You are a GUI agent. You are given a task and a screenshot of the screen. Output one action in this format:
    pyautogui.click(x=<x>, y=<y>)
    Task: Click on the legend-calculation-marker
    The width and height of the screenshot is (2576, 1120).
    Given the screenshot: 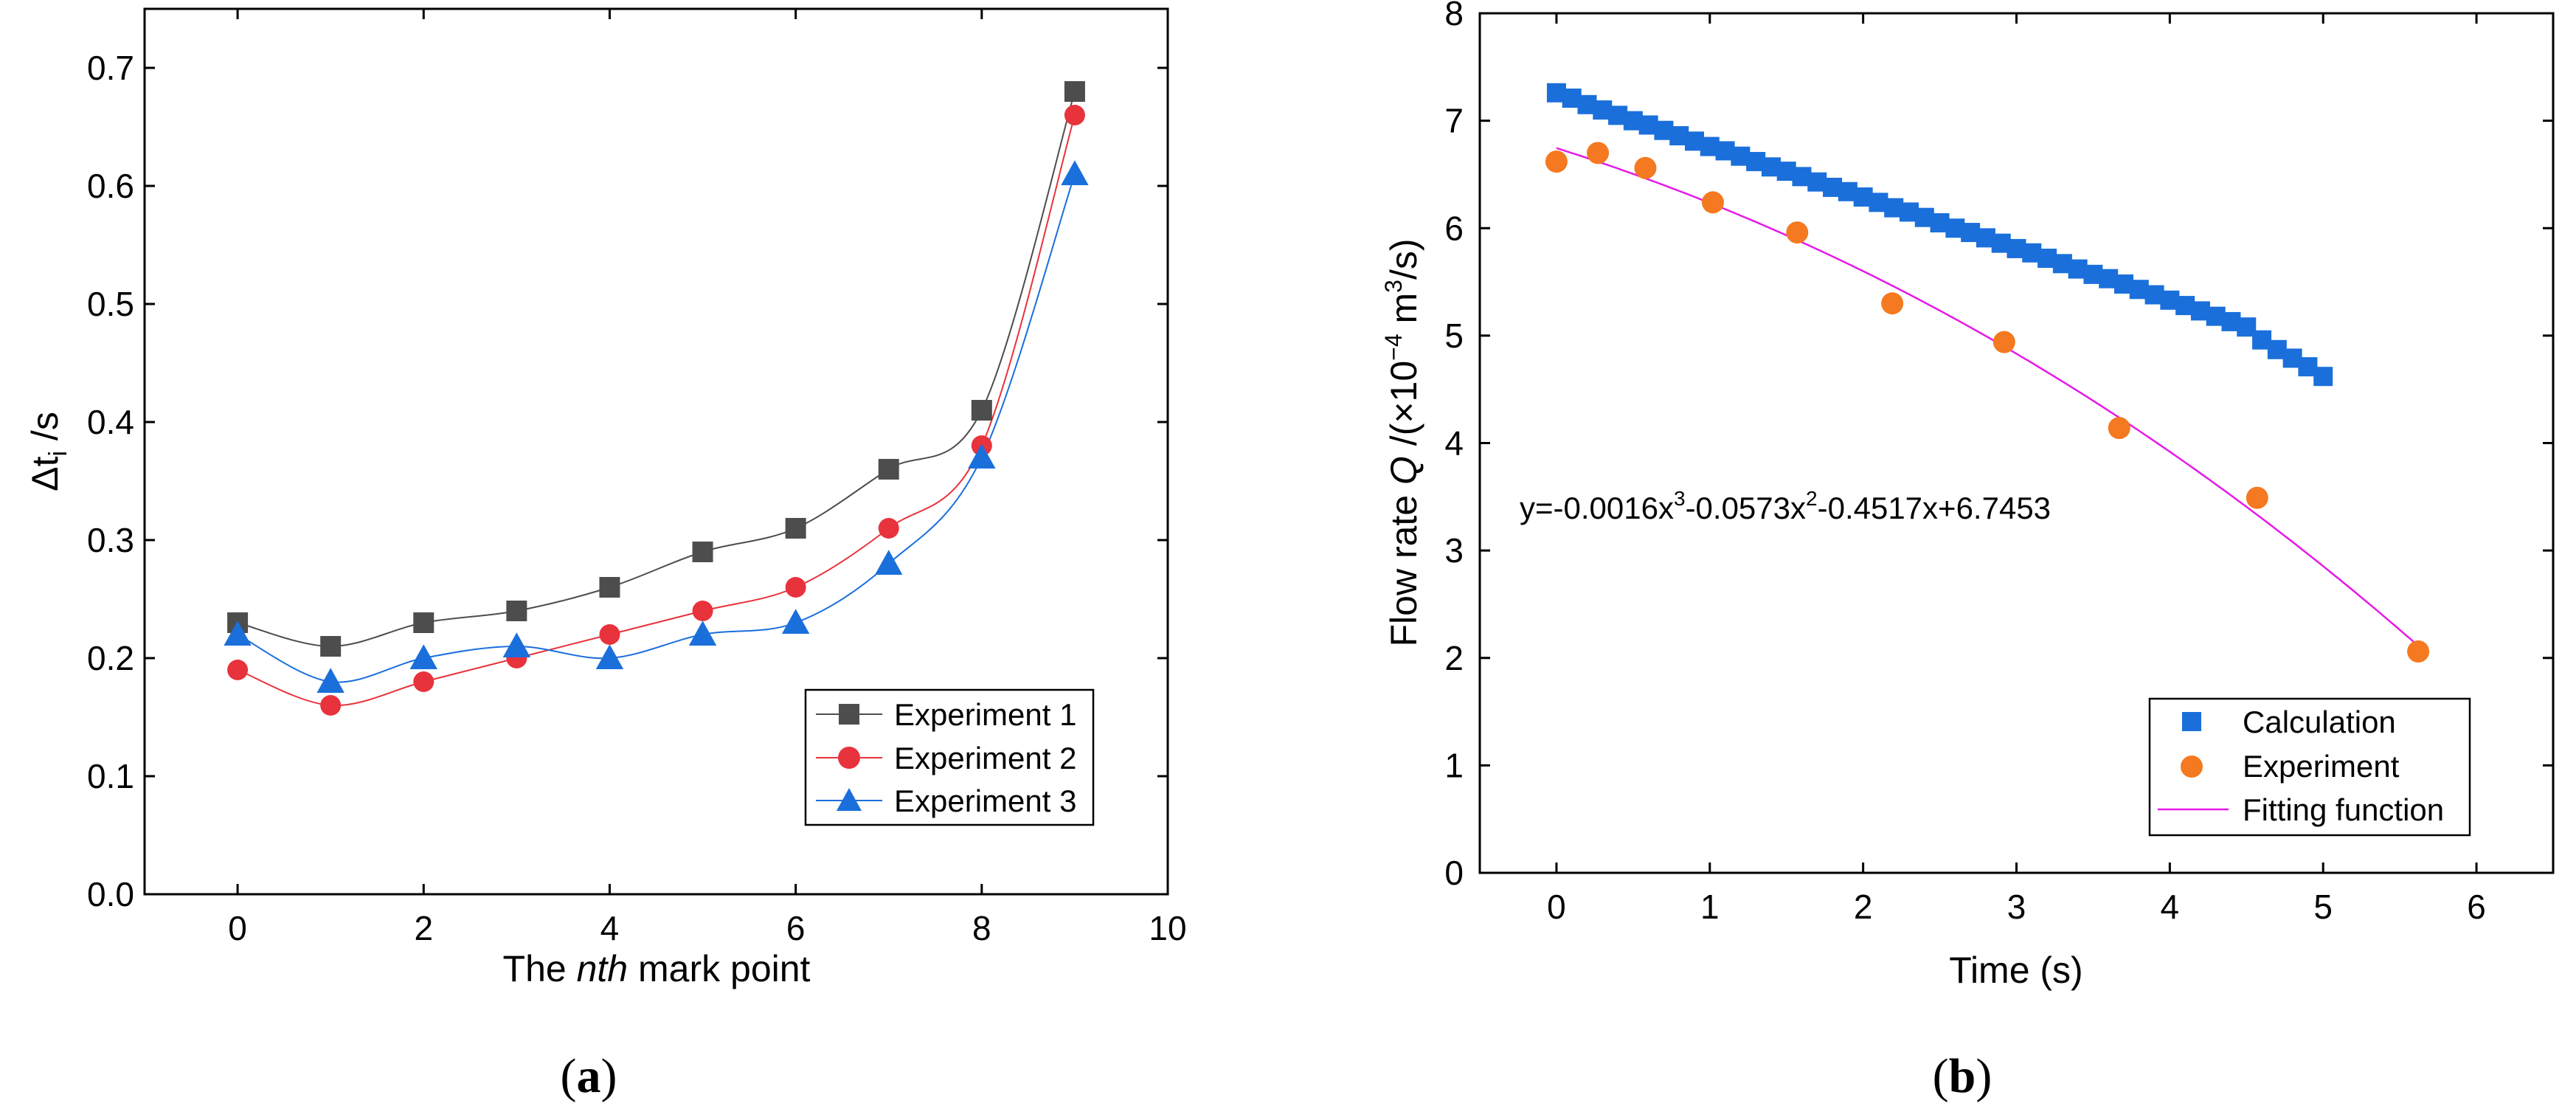 What is the action you would take?
    pyautogui.click(x=2192, y=721)
    